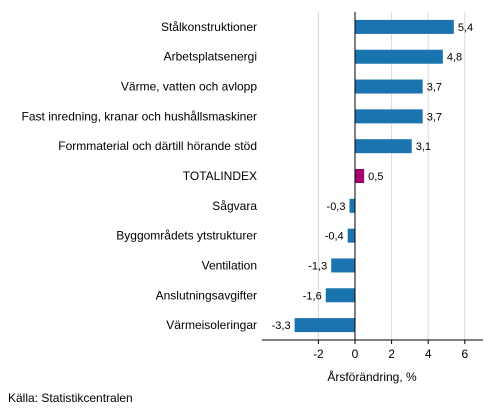 This screenshot has width=493, height=416. Describe the element at coordinates (209, 27) in the screenshot. I see `category-label: Stålkonstruktioner` at that location.